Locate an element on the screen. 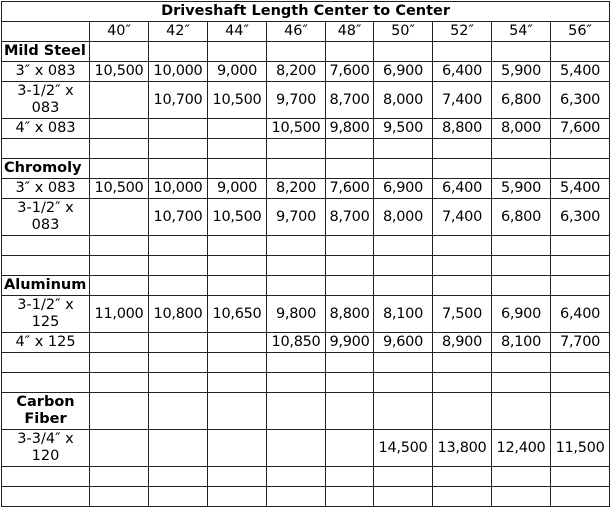  section-label: Chromoly is located at coordinates (45, 168).